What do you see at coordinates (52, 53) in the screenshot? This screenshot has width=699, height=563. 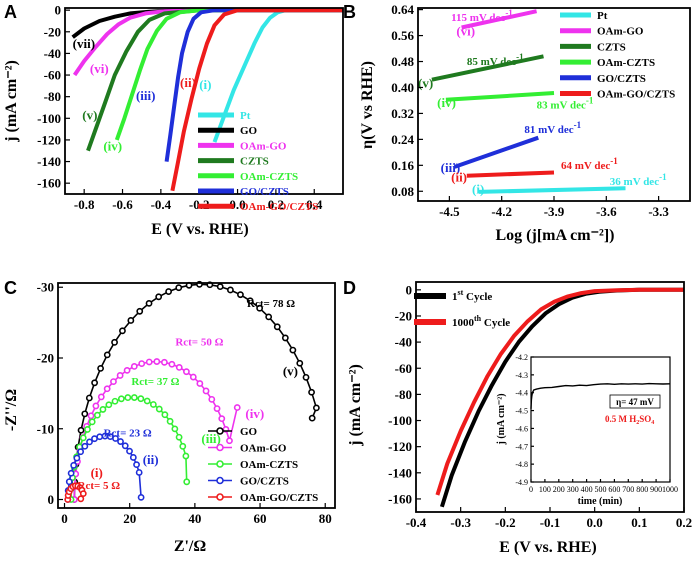 I see `y-tick-label: -40` at bounding box center [52, 53].